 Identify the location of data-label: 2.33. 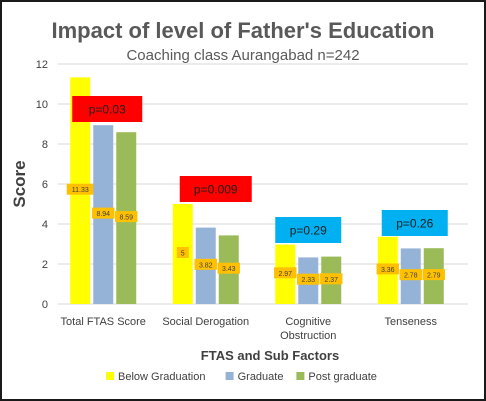
(308, 280).